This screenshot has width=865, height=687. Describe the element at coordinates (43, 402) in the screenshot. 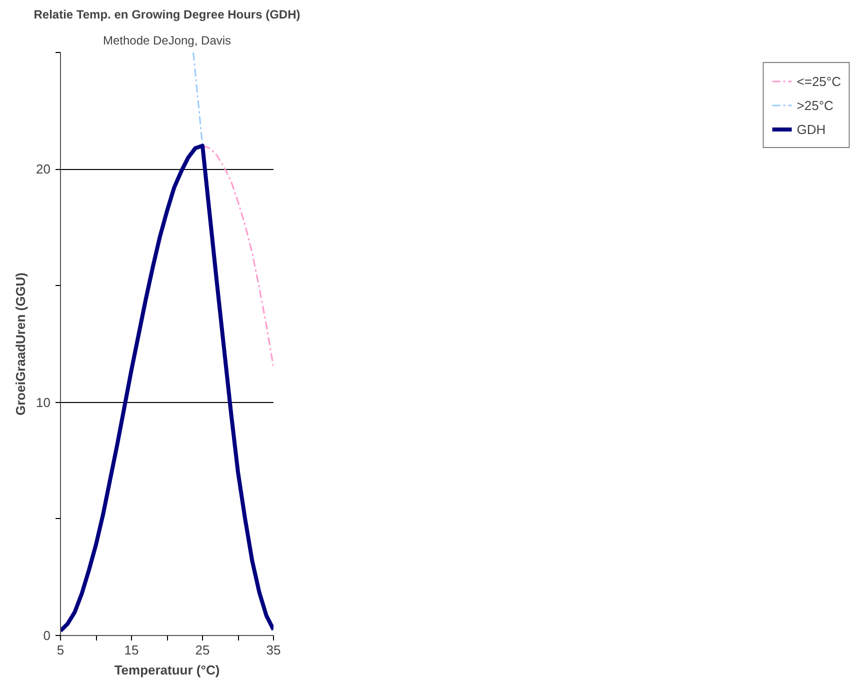

I see `y-tick-label: 10` at that location.